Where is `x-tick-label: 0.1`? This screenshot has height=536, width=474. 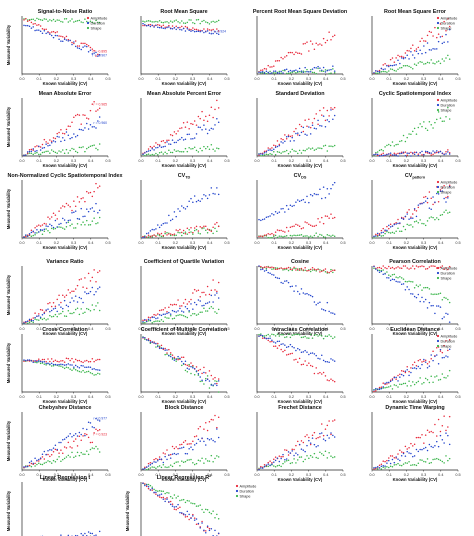 x-tick-label: 0.1 is located at coordinates (389, 475).